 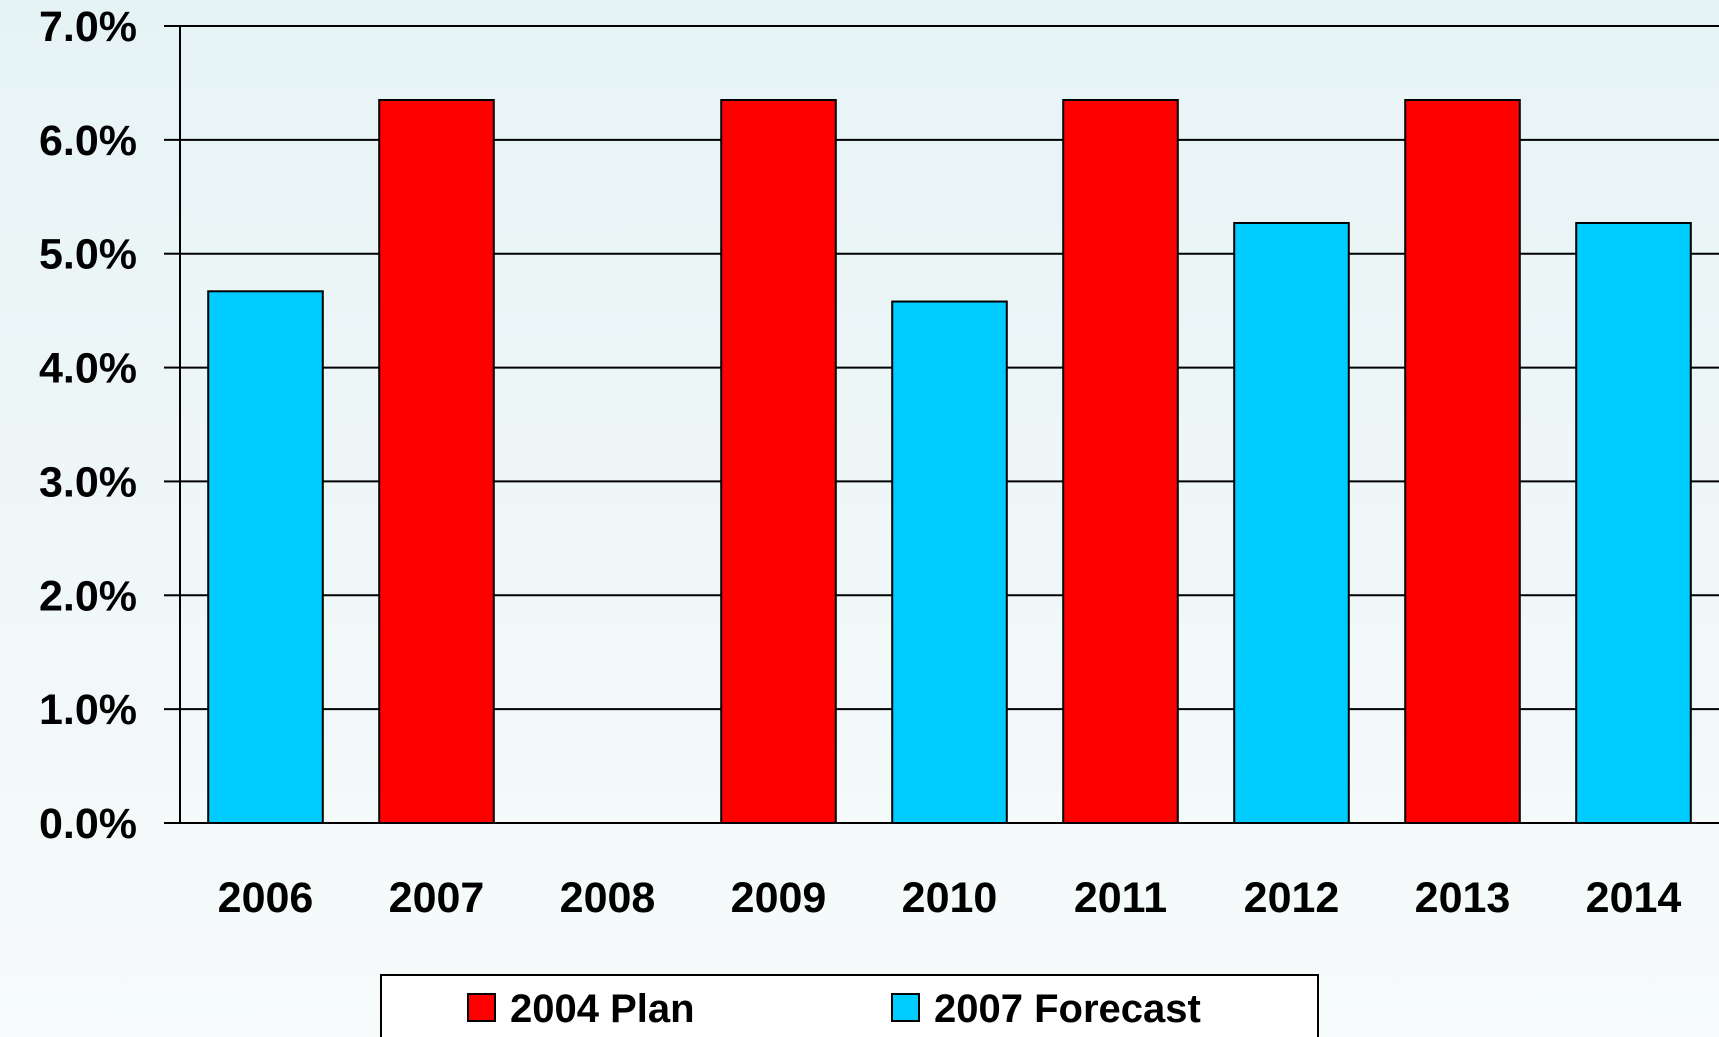 What do you see at coordinates (88, 824) in the screenshot?
I see `y-tick-label: 0.0%` at bounding box center [88, 824].